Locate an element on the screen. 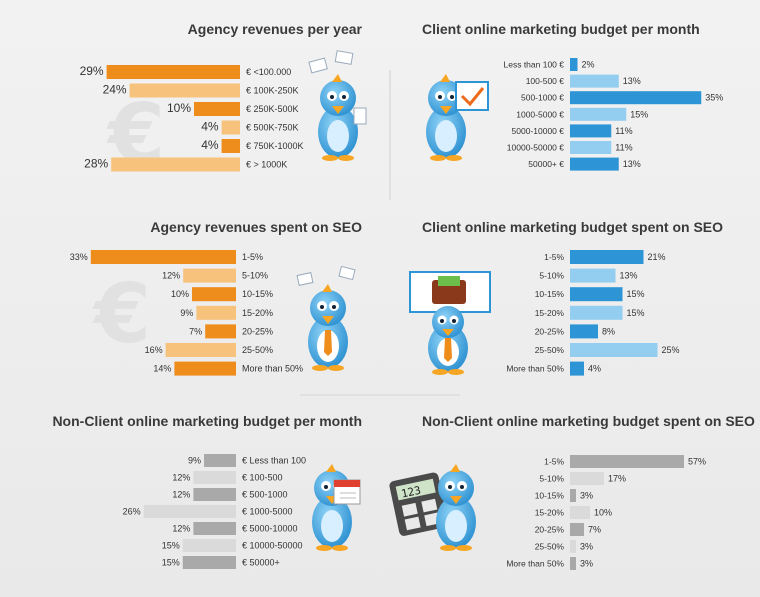 The width and height of the screenshot is (760, 597). bar-value-label: 28% is located at coordinates (96, 164).